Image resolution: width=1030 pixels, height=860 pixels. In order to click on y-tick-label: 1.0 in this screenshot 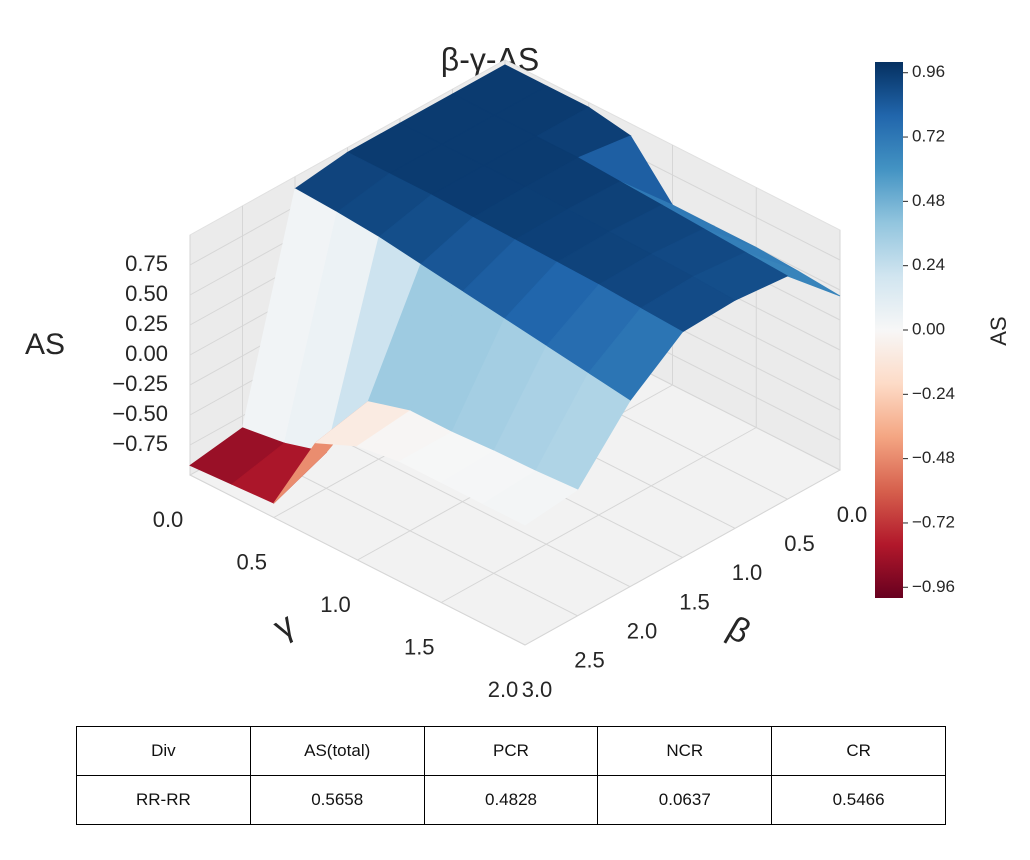, I will do `click(335, 604)`.